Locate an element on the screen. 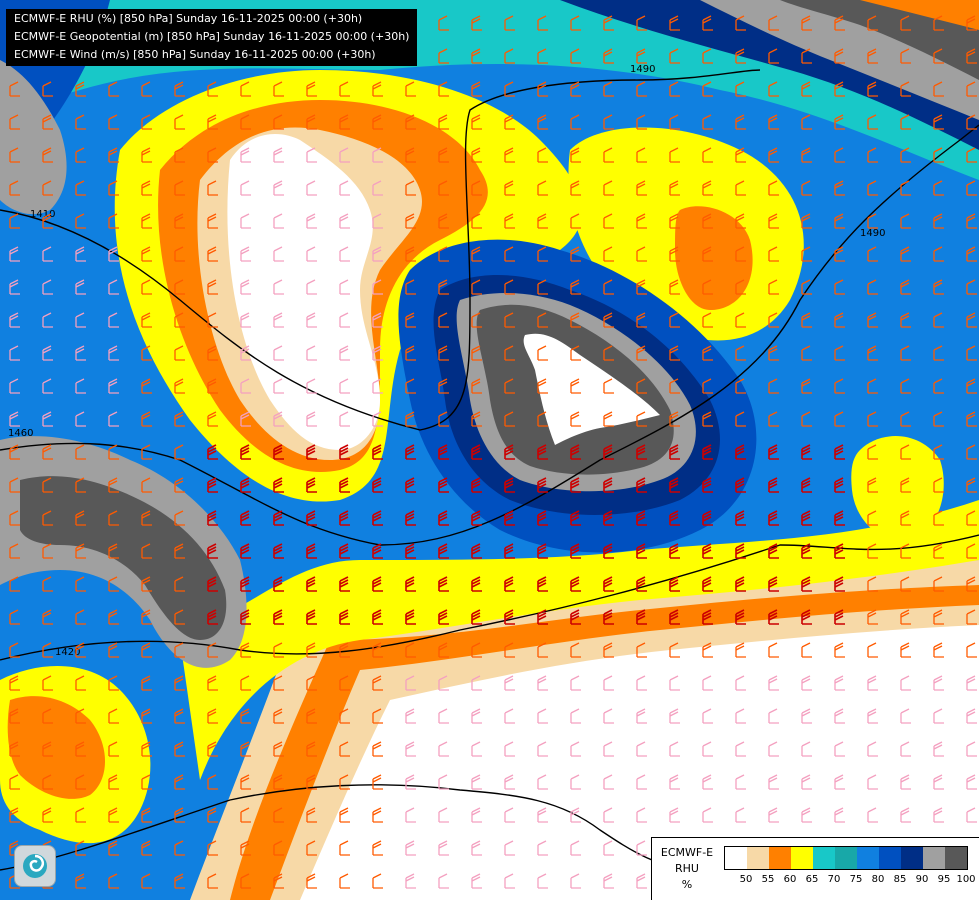 The image size is (979, 900). contour-label: 1420 is located at coordinates (67, 652).